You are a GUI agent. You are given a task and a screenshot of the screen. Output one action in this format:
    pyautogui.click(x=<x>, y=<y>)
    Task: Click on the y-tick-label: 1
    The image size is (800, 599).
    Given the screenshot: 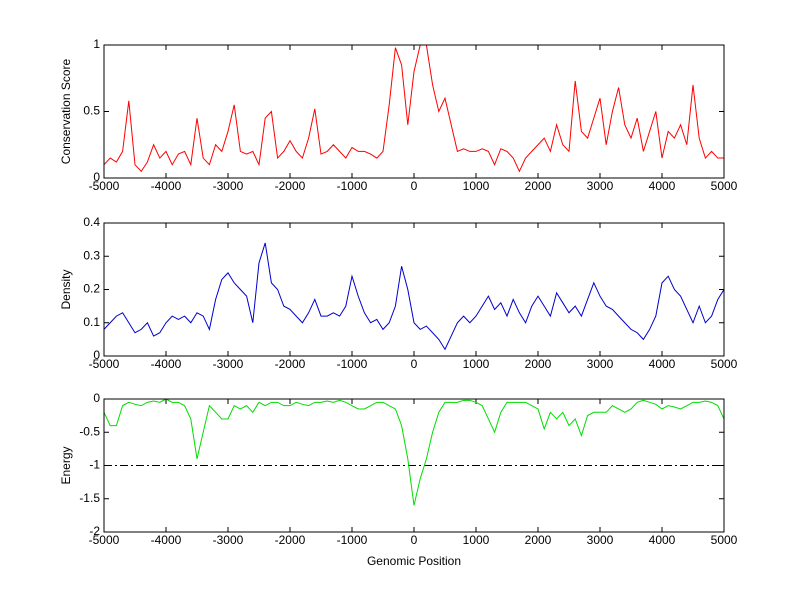 What is the action you would take?
    pyautogui.click(x=96, y=44)
    